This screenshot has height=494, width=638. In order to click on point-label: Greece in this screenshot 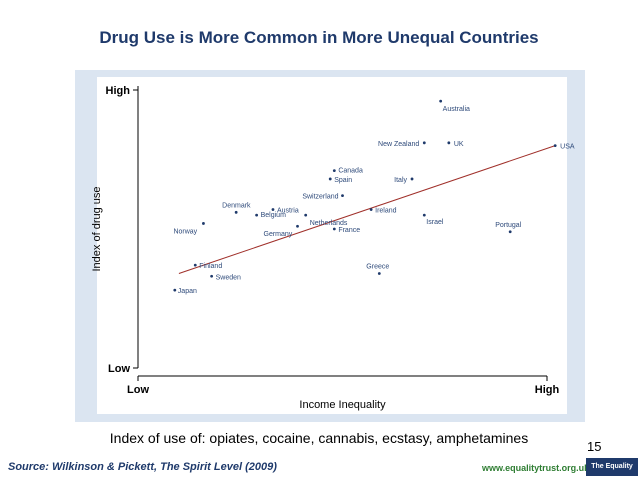, I will do `click(377, 266)`.